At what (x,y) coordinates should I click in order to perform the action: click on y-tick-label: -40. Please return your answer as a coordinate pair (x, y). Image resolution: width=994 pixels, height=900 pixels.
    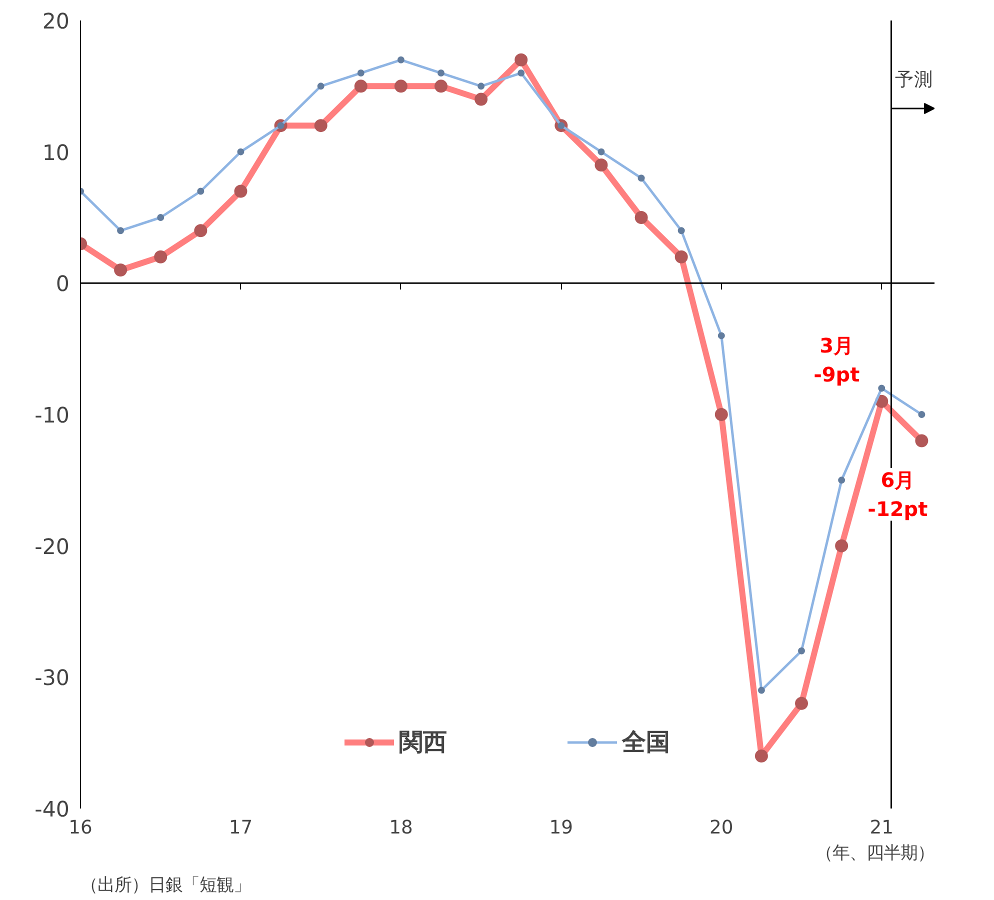
    Looking at the image, I should click on (52, 810).